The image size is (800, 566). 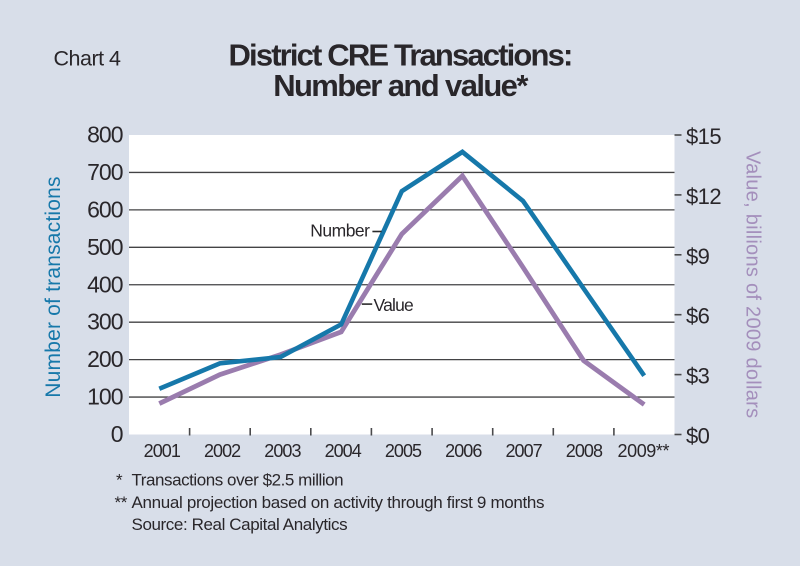 What do you see at coordinates (105, 172) in the screenshot?
I see `svg-text: 700` at bounding box center [105, 172].